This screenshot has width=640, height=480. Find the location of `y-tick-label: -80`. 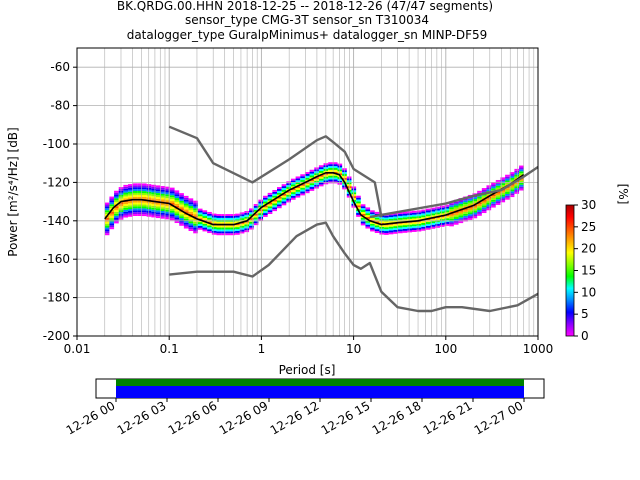

y-tick-label: -80 is located at coordinates (60, 106).